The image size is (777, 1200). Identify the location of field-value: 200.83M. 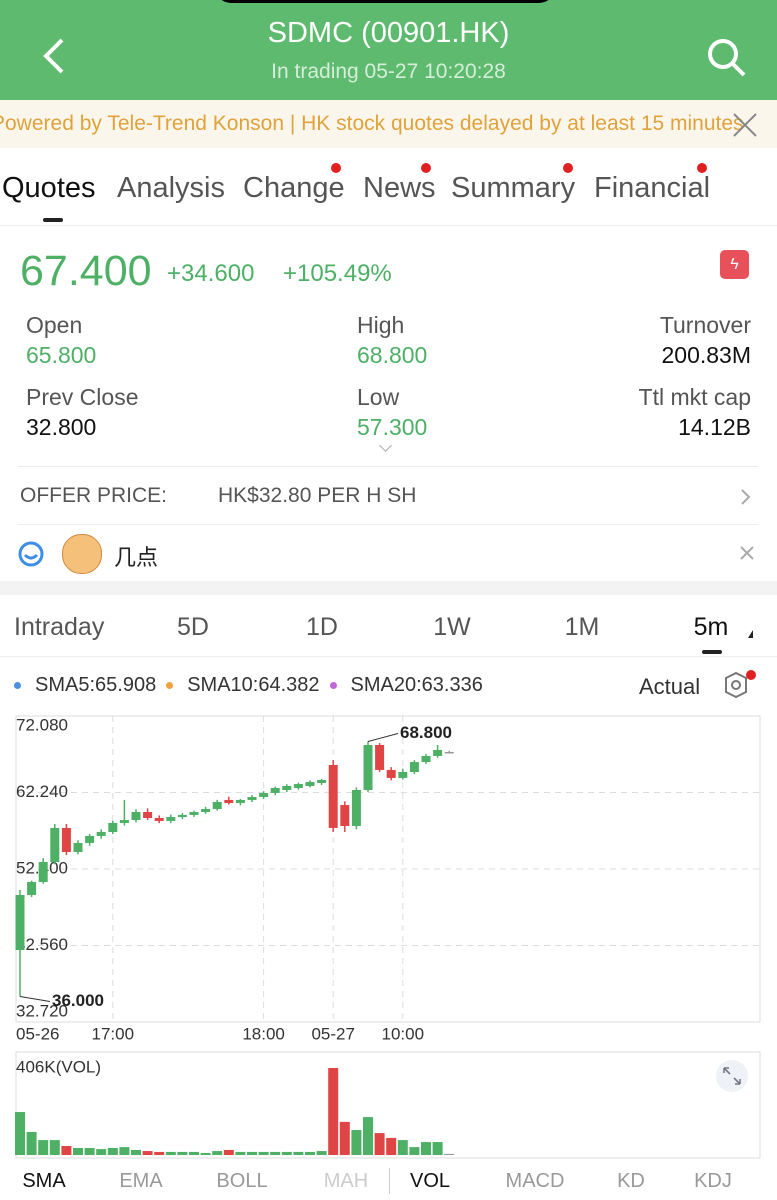
(706, 355).